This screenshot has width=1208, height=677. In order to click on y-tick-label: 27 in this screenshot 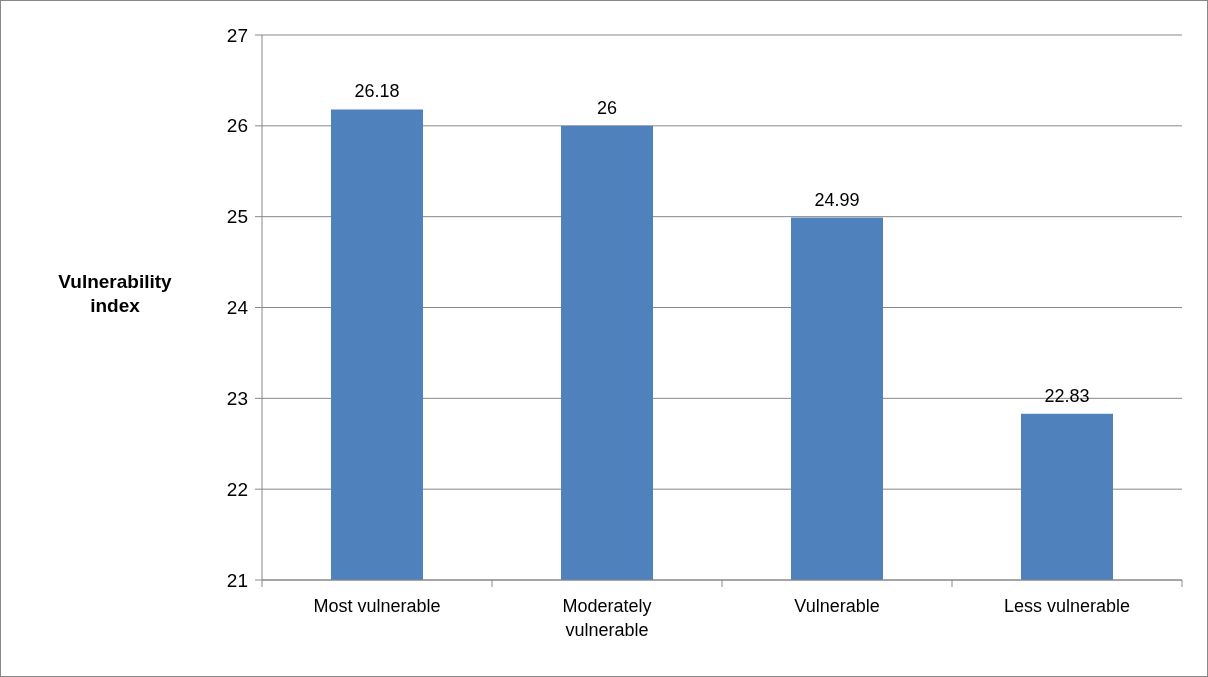, I will do `click(237, 35)`.